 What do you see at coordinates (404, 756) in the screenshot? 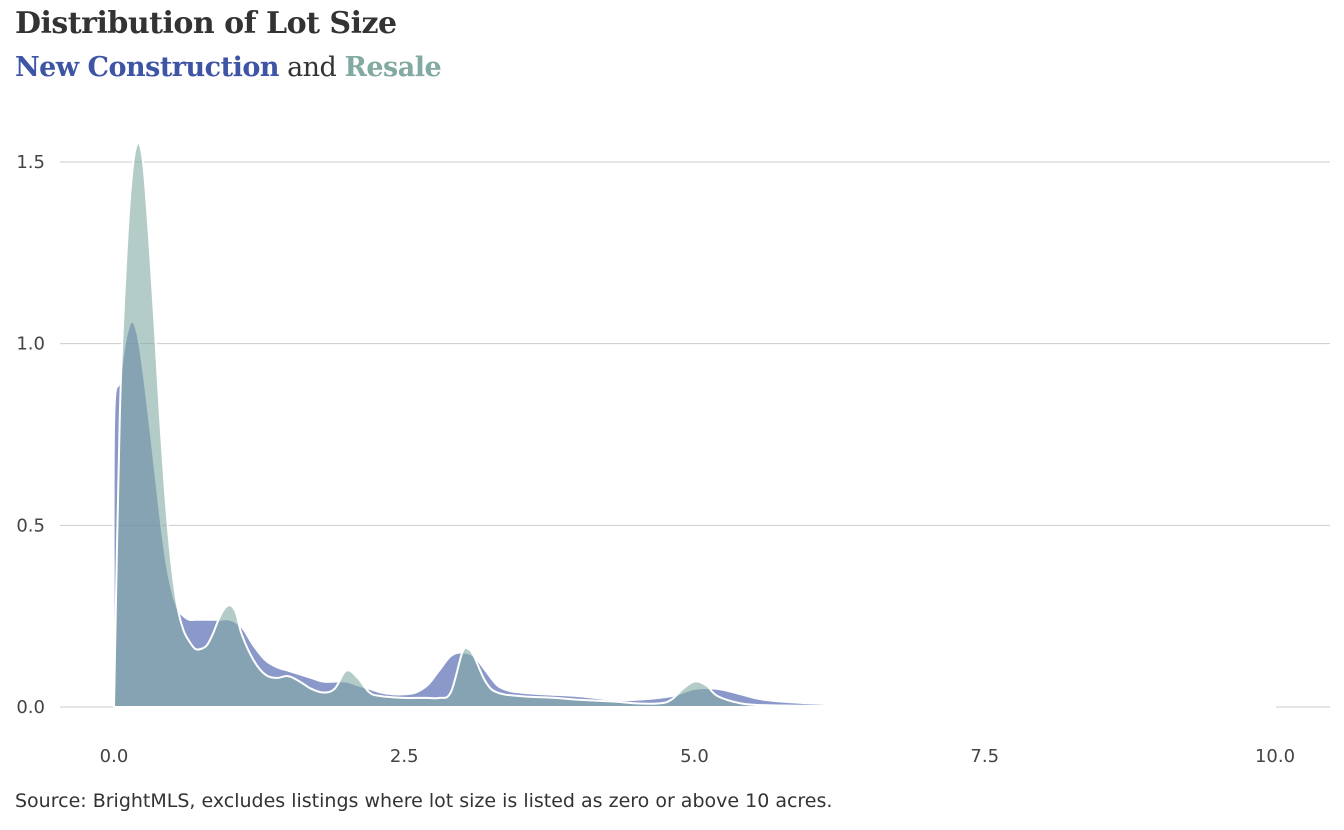
I see `x-tick-label: 2.5` at bounding box center [404, 756].